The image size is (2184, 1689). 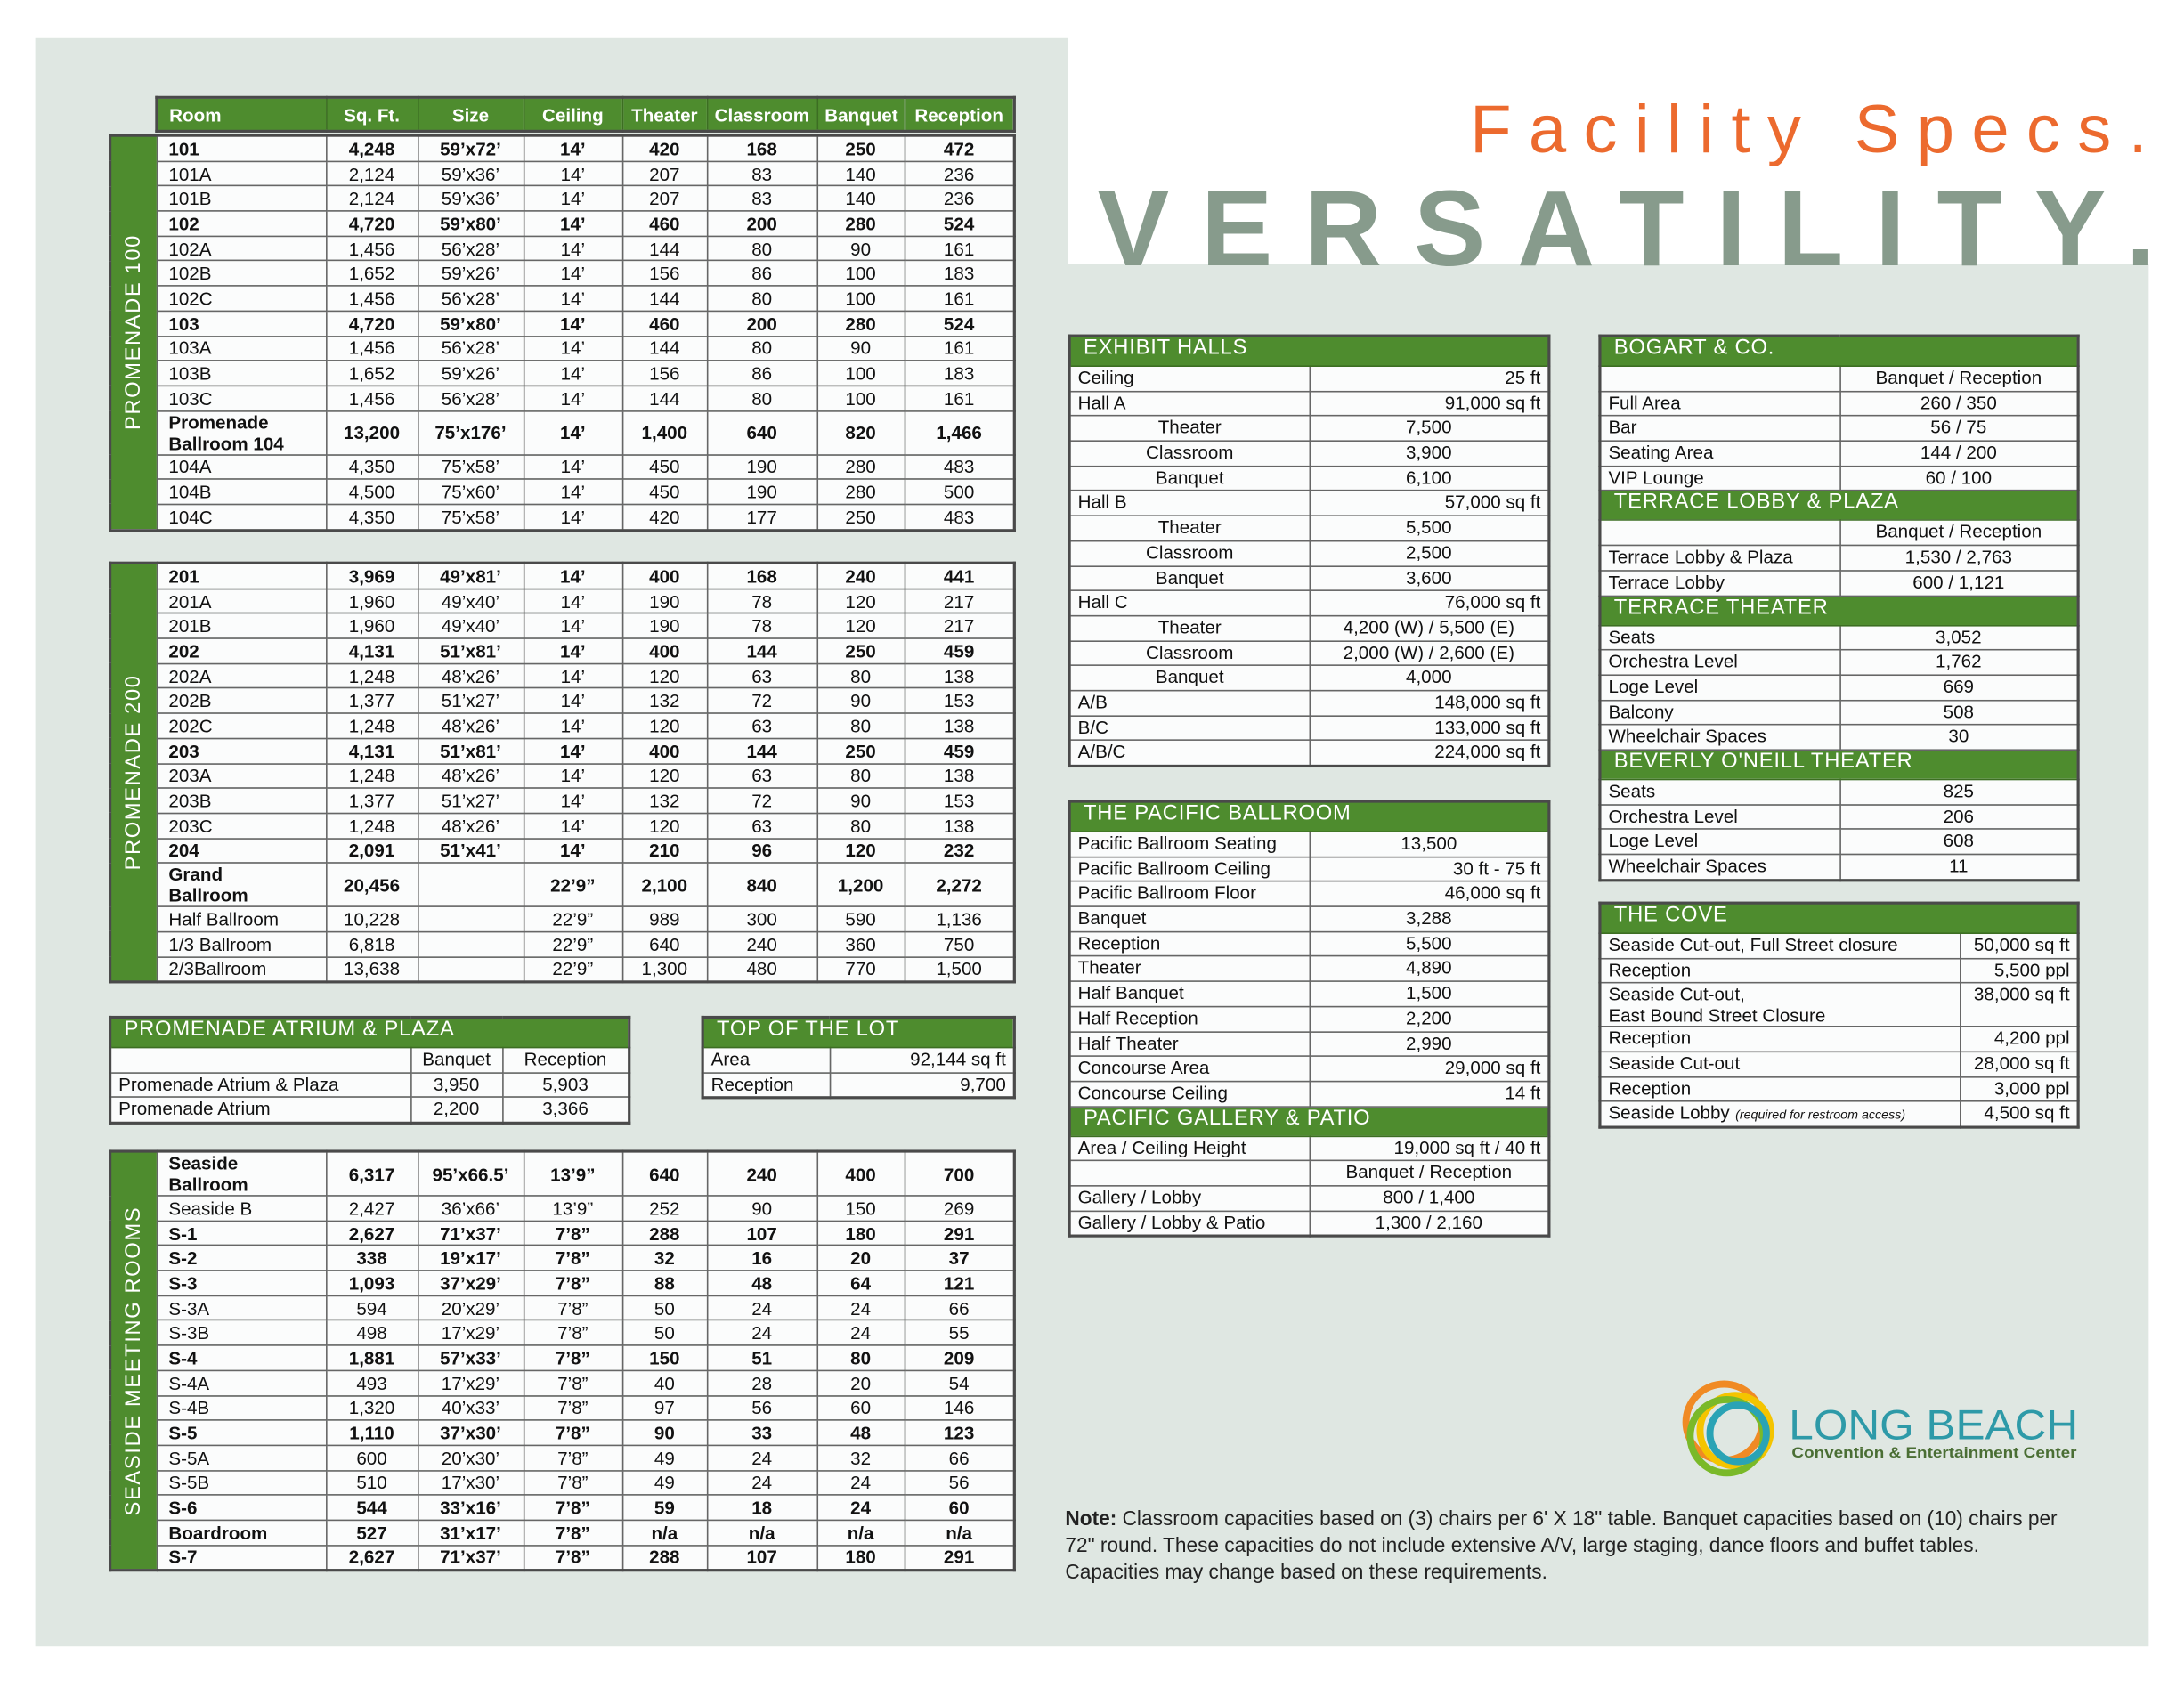 I want to click on logo-name: LONG BEACH, so click(x=1934, y=1425).